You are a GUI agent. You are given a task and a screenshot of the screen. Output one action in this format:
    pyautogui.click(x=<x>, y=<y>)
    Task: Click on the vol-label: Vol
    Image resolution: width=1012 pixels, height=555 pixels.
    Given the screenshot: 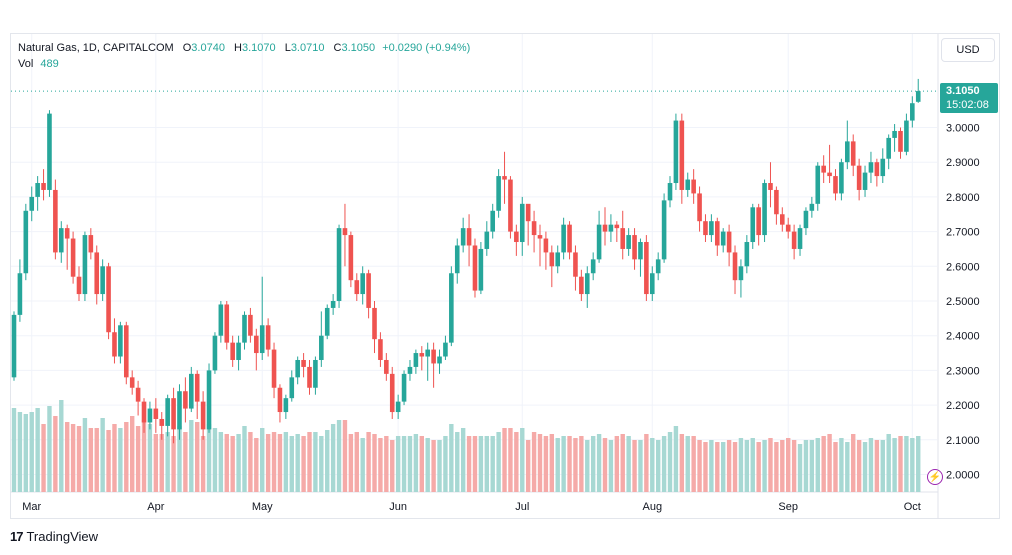 What is the action you would take?
    pyautogui.click(x=26, y=64)
    